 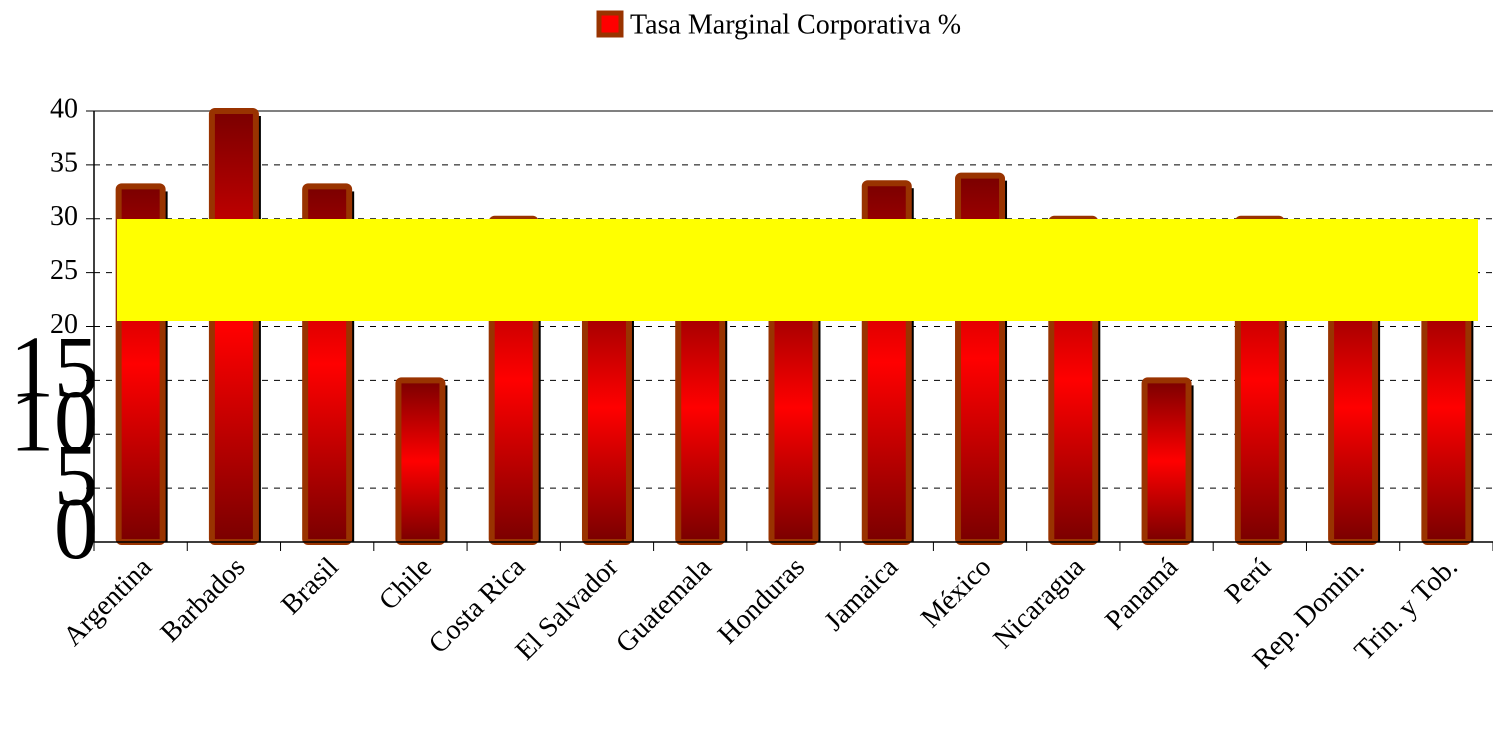 I want to click on x-tick-label: Barbados, so click(x=203, y=600).